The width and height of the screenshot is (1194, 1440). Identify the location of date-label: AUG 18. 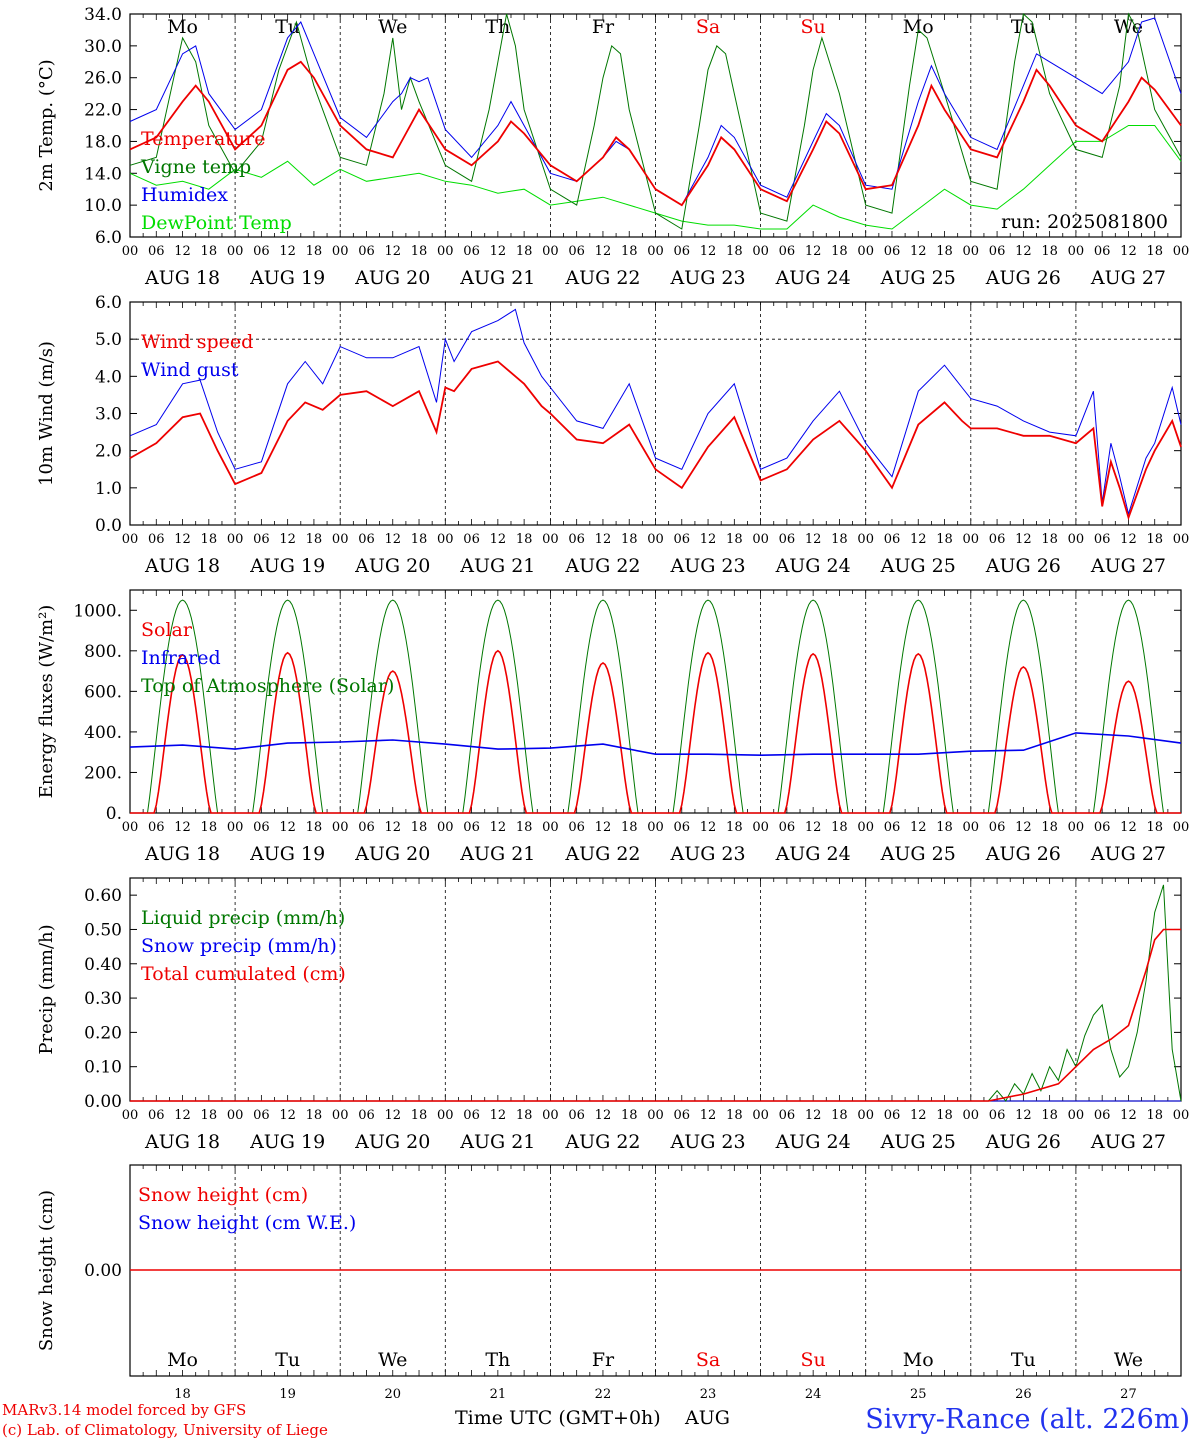
(182, 566).